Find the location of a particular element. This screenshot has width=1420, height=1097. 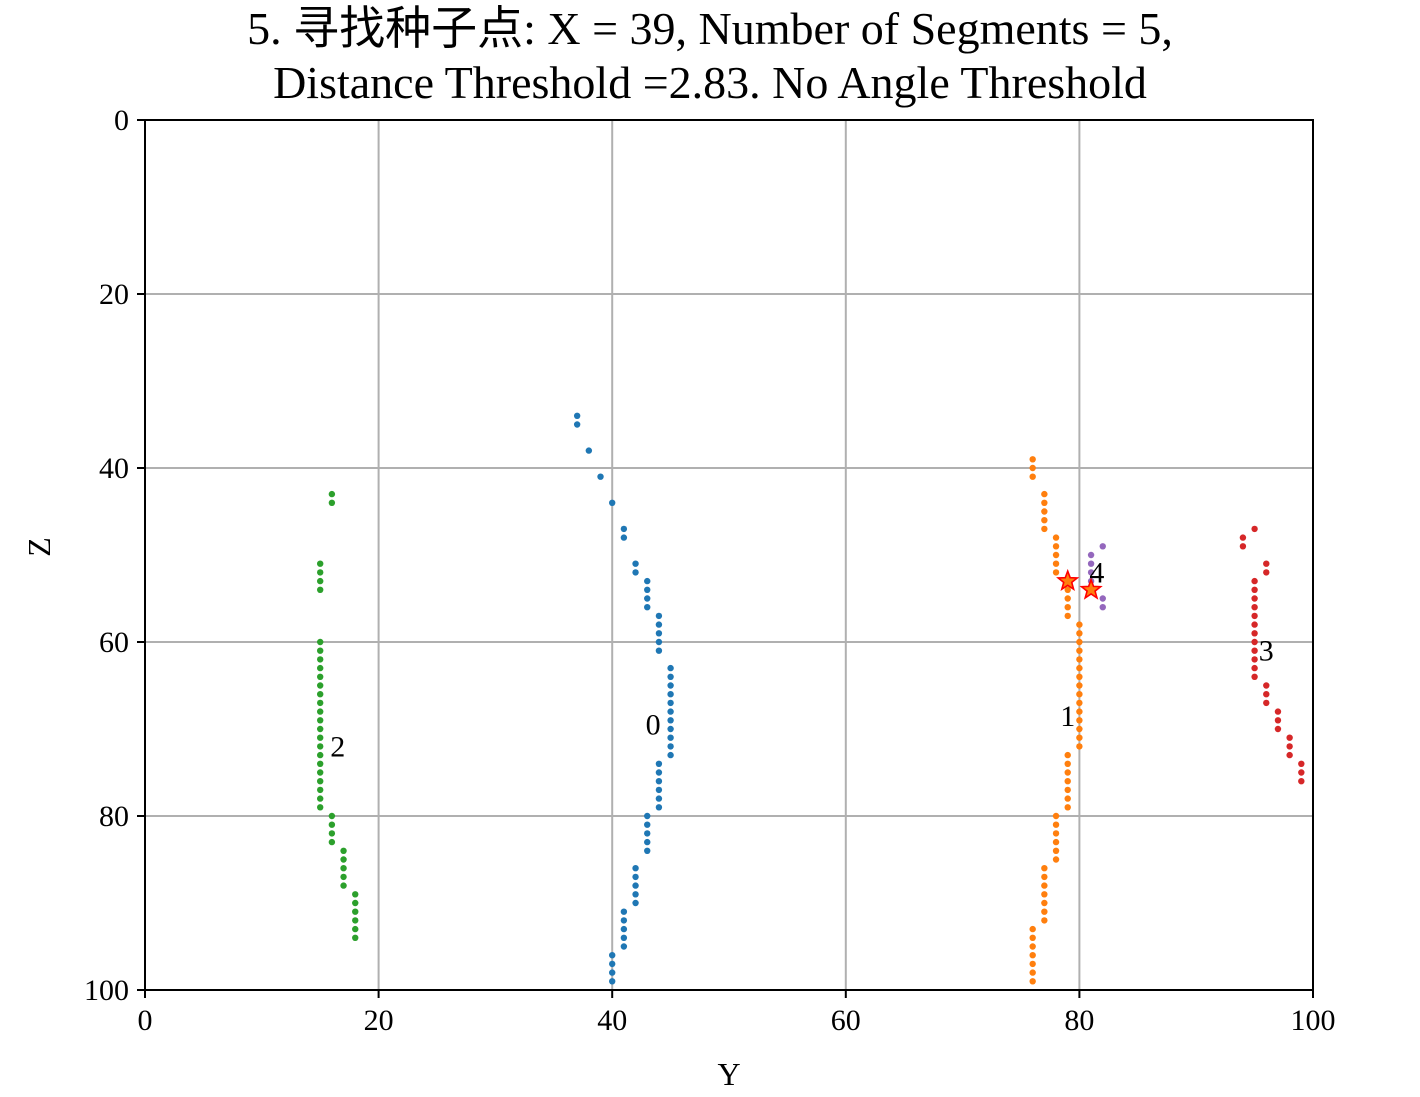

y-tick-label: 20 is located at coordinates (114, 294).